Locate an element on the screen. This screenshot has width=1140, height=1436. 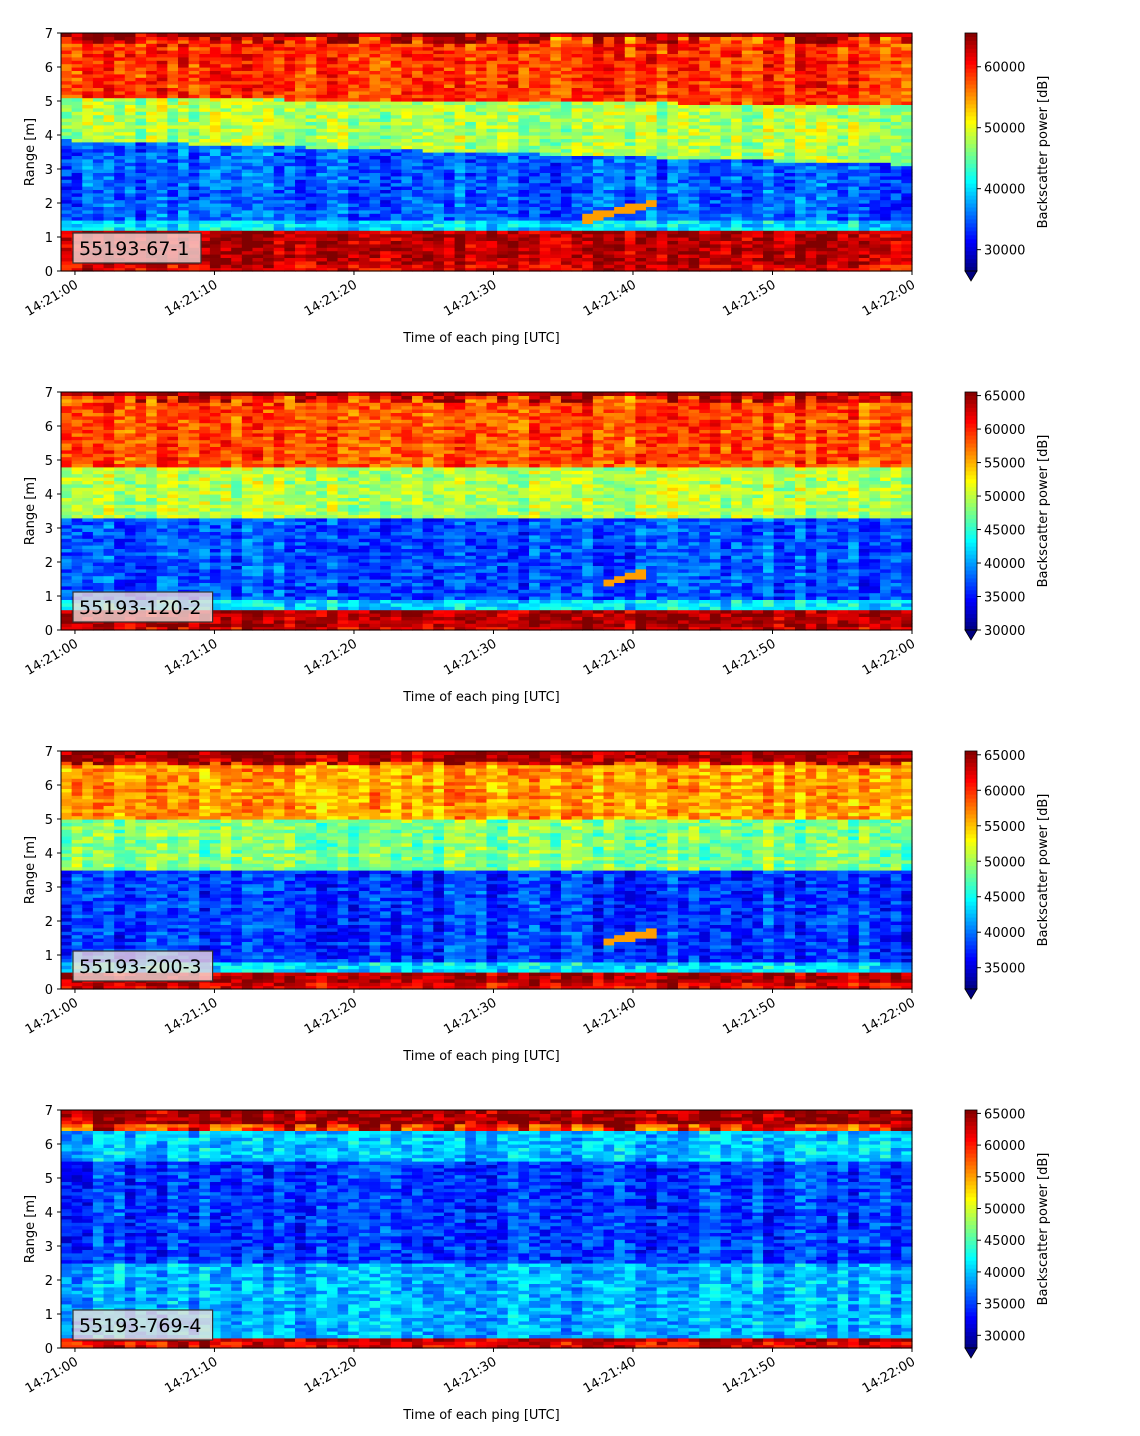
colorbar-tick-label: 65000 is located at coordinates (1004, 756).